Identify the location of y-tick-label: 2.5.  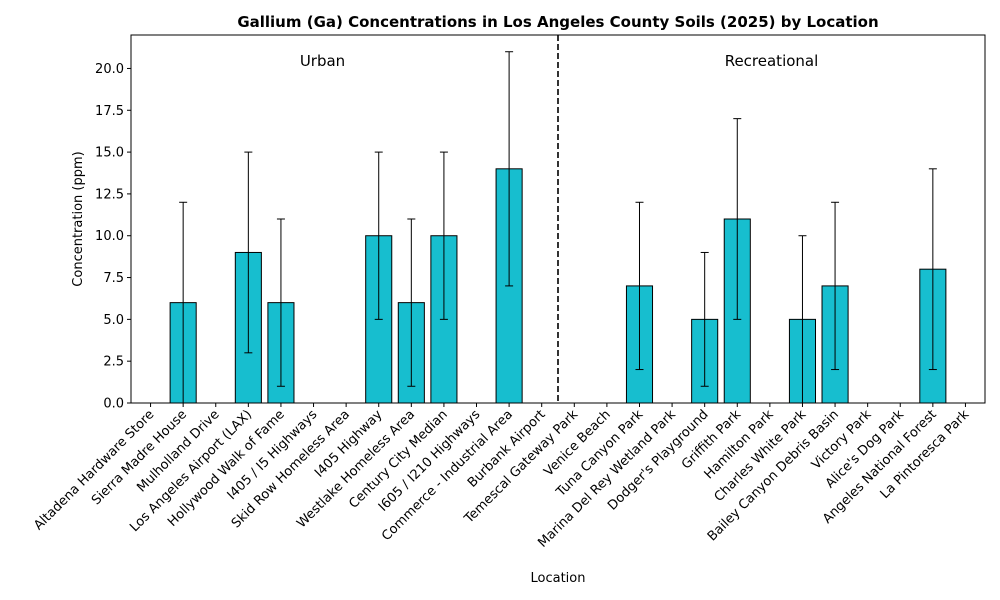
(113, 362).